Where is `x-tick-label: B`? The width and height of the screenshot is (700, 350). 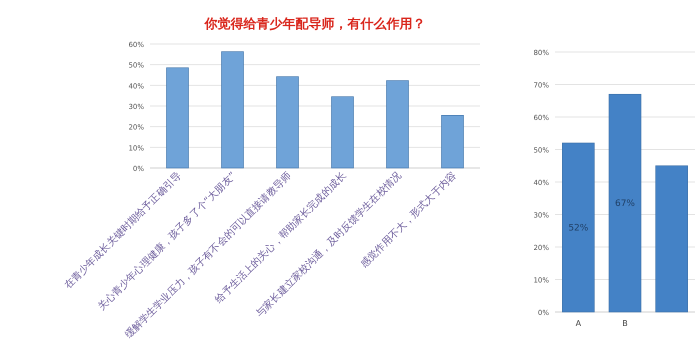 x-tick-label: B is located at coordinates (625, 323).